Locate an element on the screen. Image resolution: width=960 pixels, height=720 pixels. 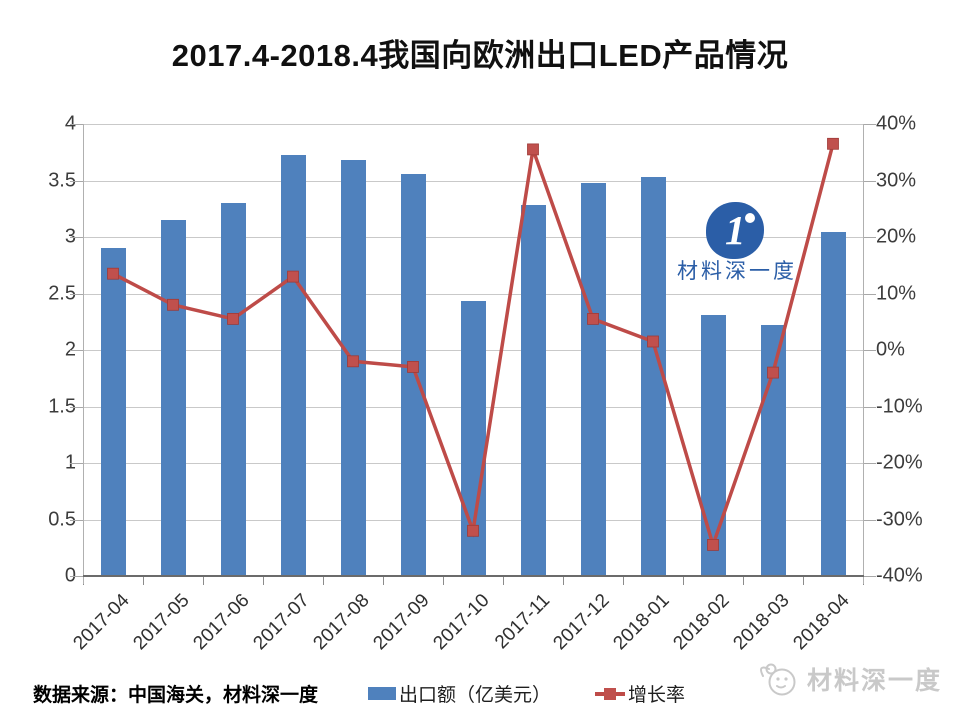
left-axis-tick-label: 2.5 is located at coordinates (62, 293).